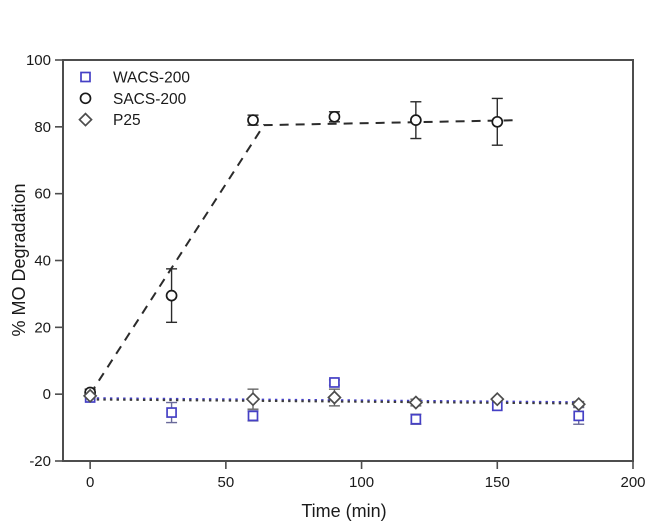 The image size is (666, 525). What do you see at coordinates (90, 482) in the screenshot?
I see `x-tick-label: 0` at bounding box center [90, 482].